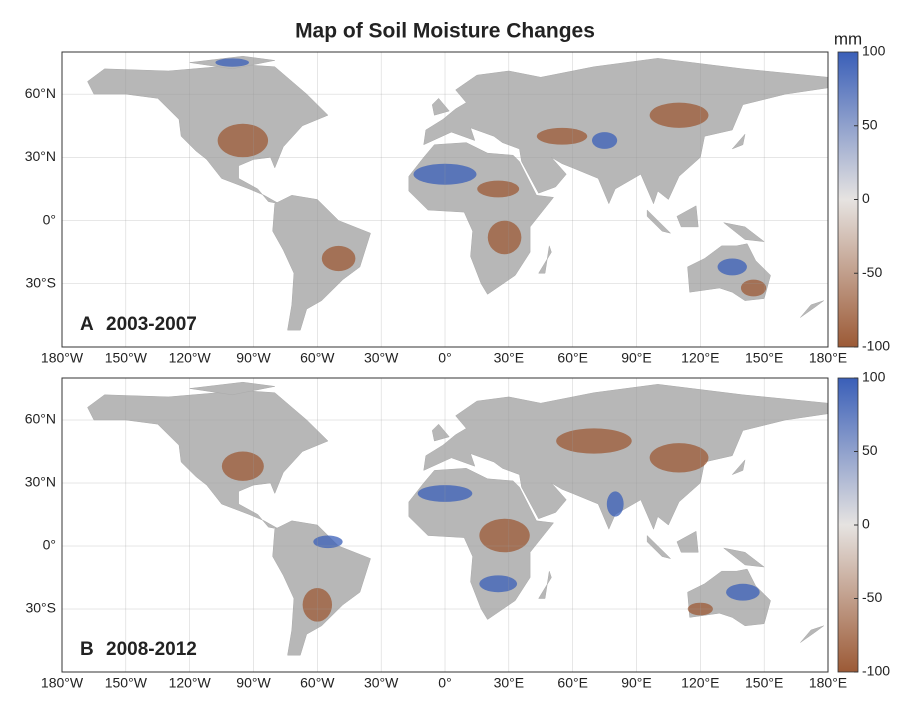 The width and height of the screenshot is (915, 720). What do you see at coordinates (151, 649) in the screenshot?
I see `panel-period: 2008-2012` at bounding box center [151, 649].